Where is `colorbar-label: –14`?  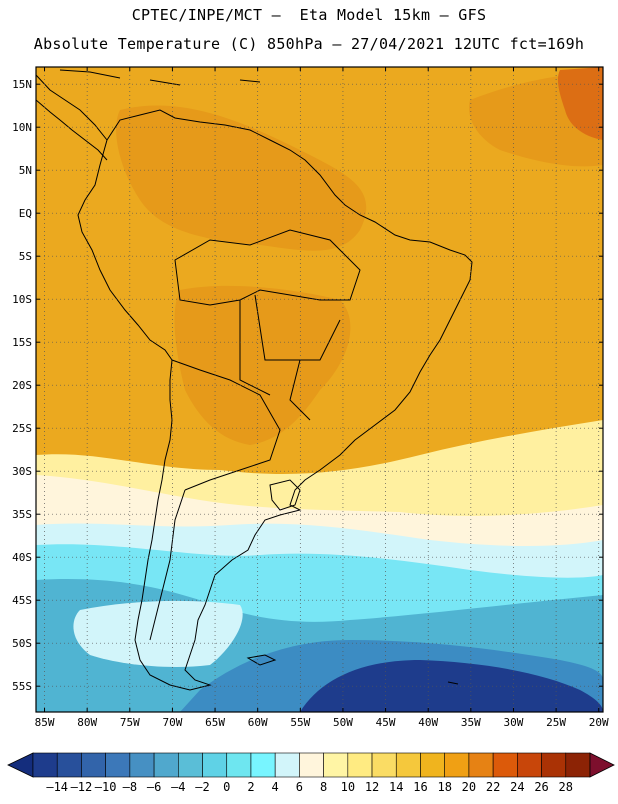
colorbar-label: –14 is located at coordinates (57, 787).